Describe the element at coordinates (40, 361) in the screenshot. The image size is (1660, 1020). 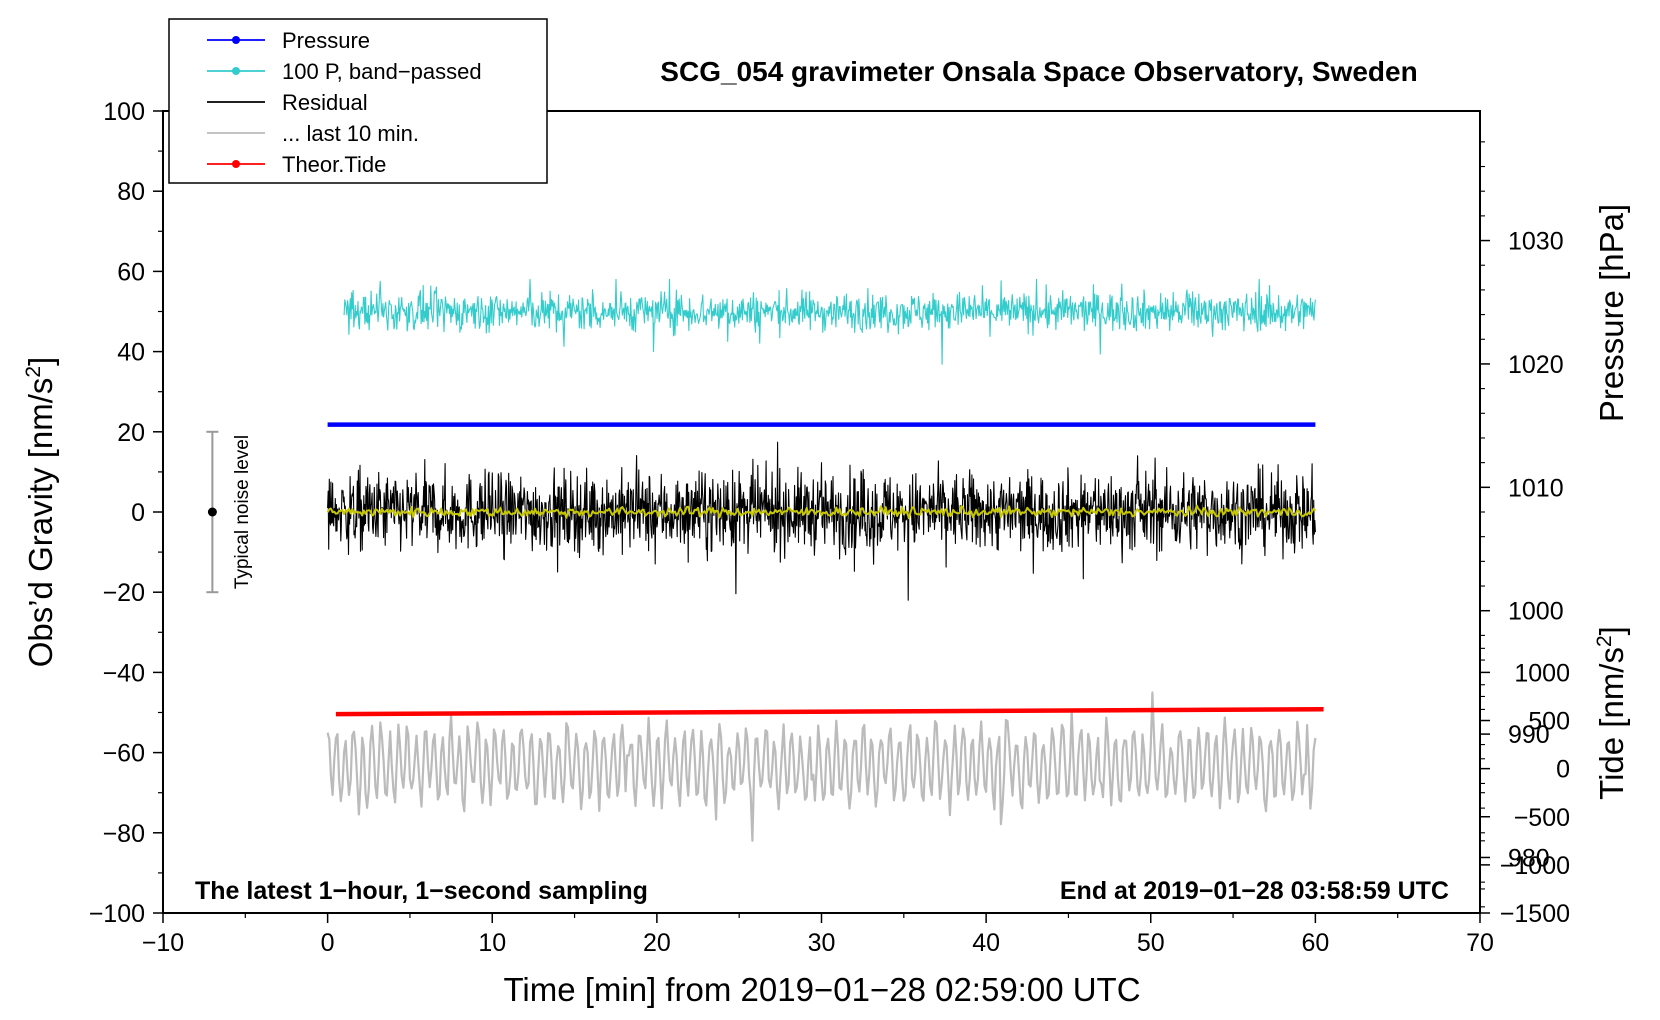
I see `y-axis-title-left-end: ]` at that location.